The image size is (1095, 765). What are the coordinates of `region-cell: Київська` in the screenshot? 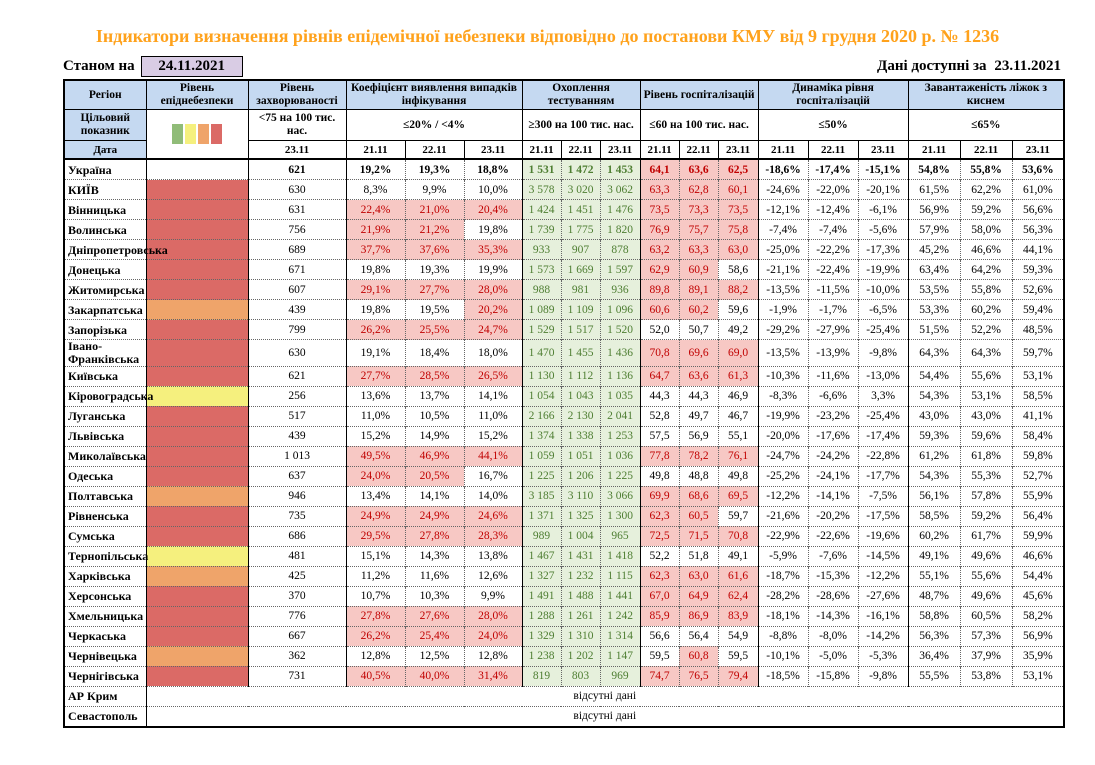 It's located at (104, 376).